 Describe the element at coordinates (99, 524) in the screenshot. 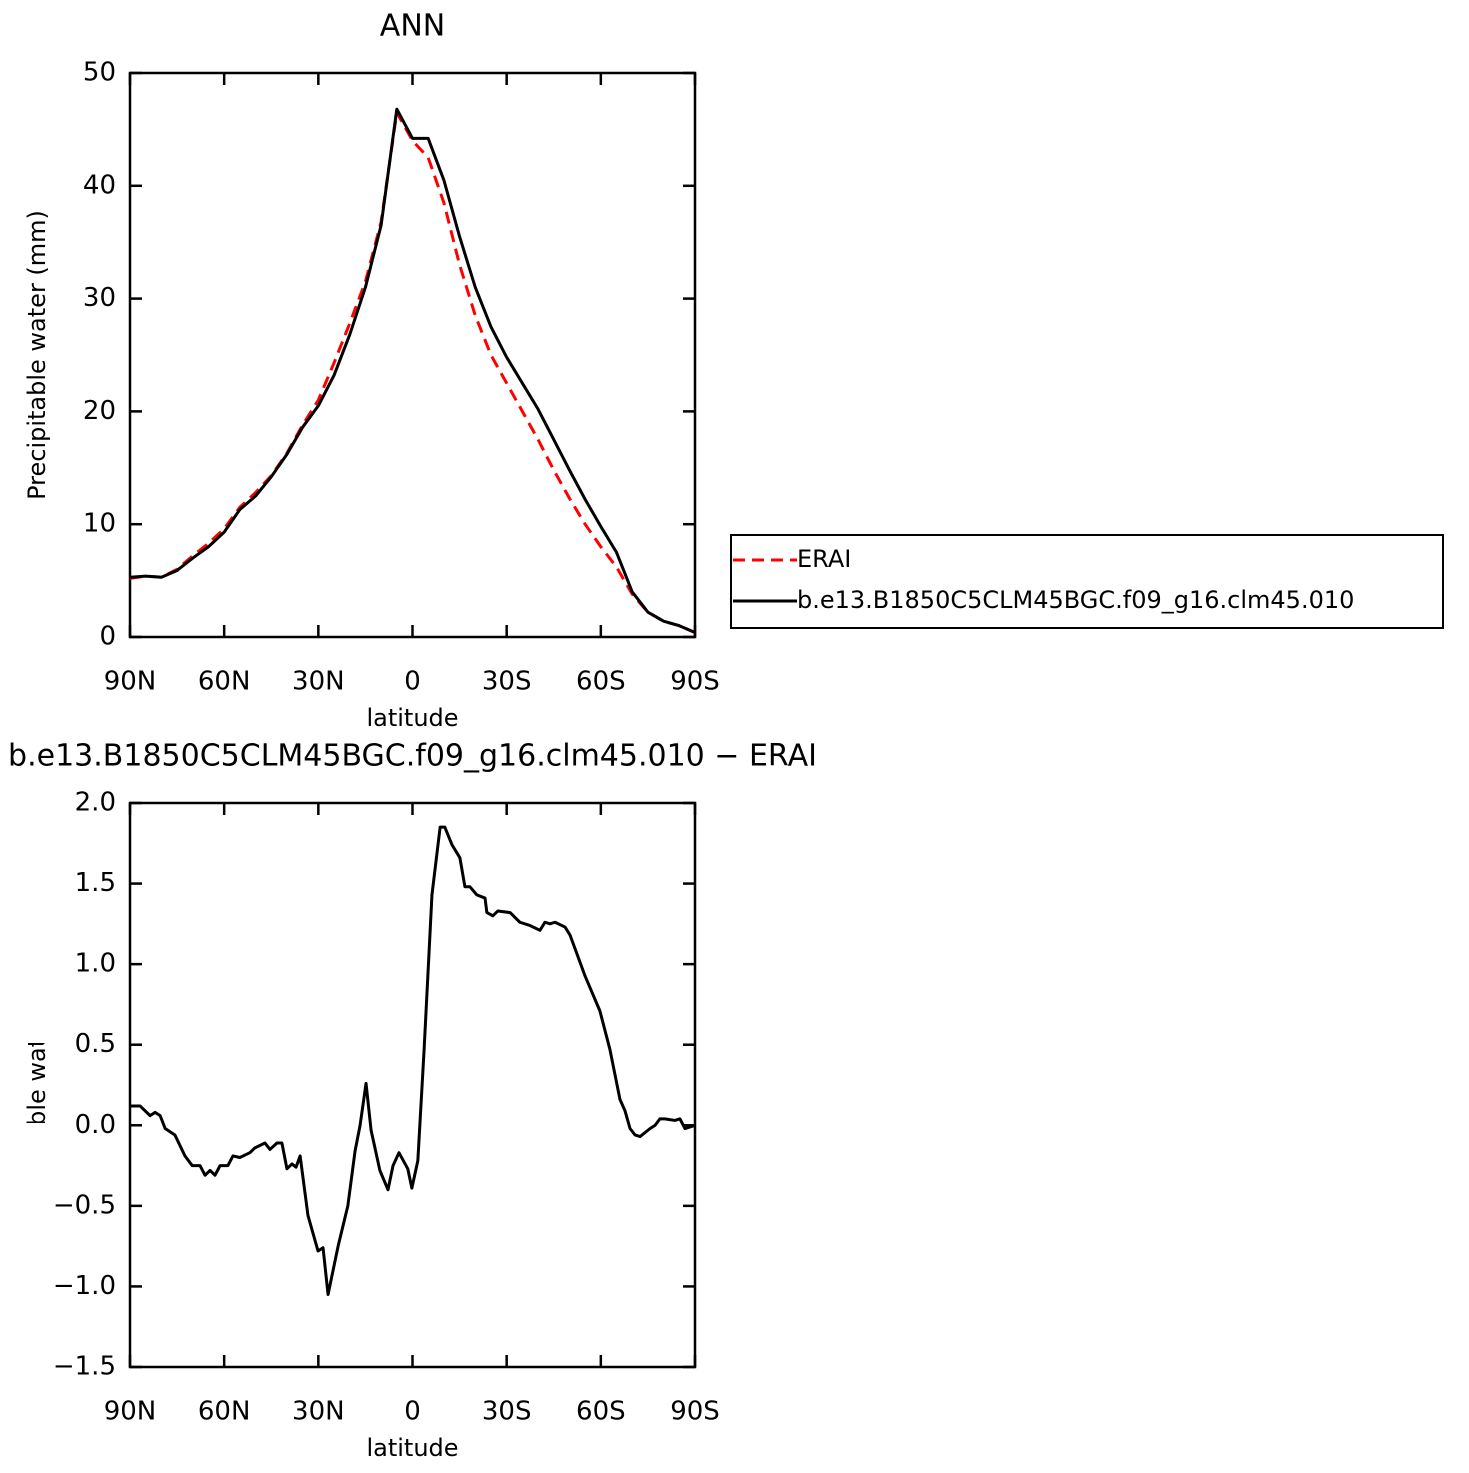

I see `y-tick-label: 10` at that location.